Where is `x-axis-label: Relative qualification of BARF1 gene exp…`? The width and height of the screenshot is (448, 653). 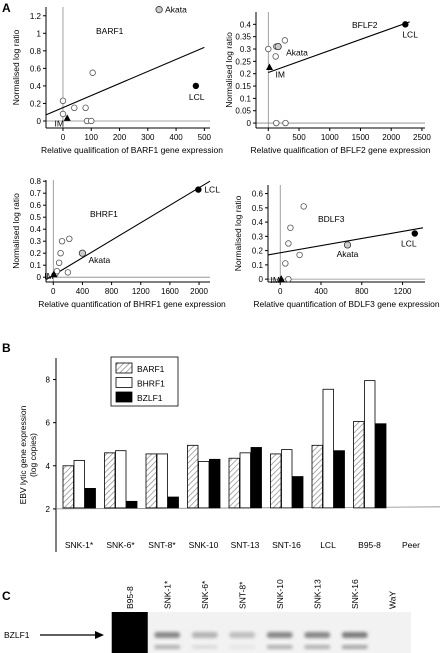
x-axis-label: Relative qualification of BARF1 gene exp… is located at coordinates (132, 150).